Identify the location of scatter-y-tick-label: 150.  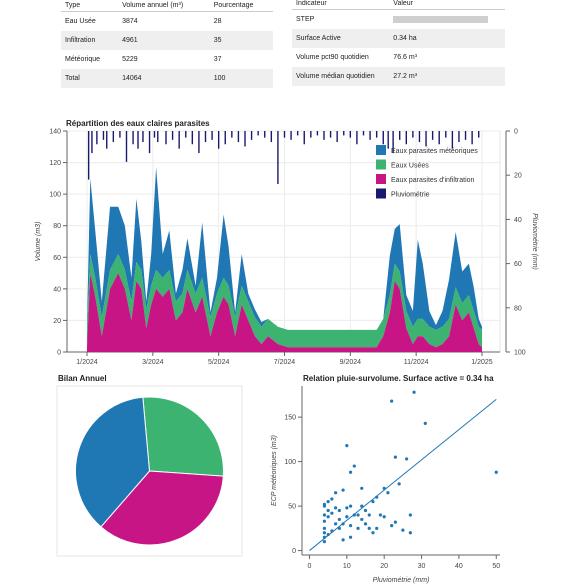
(290, 418).